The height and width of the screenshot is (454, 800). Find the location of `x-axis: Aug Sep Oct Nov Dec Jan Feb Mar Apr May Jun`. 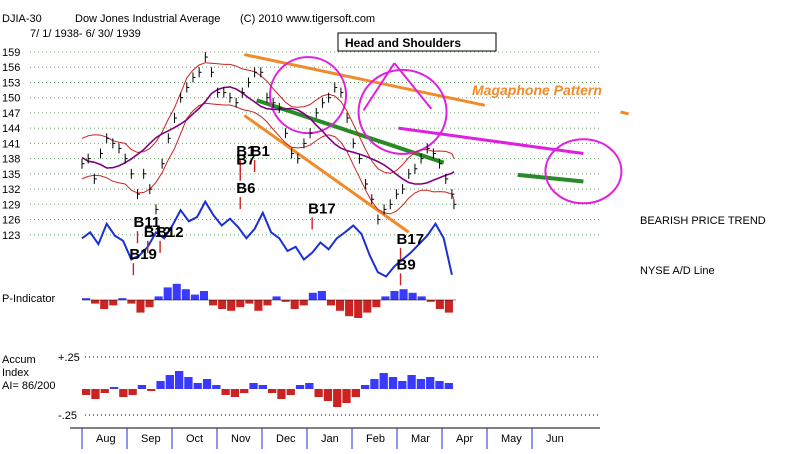

x-axis: Aug Sep Oct Nov Dec Jan Feb Mar Apr May Jun is located at coordinates (400, 438).